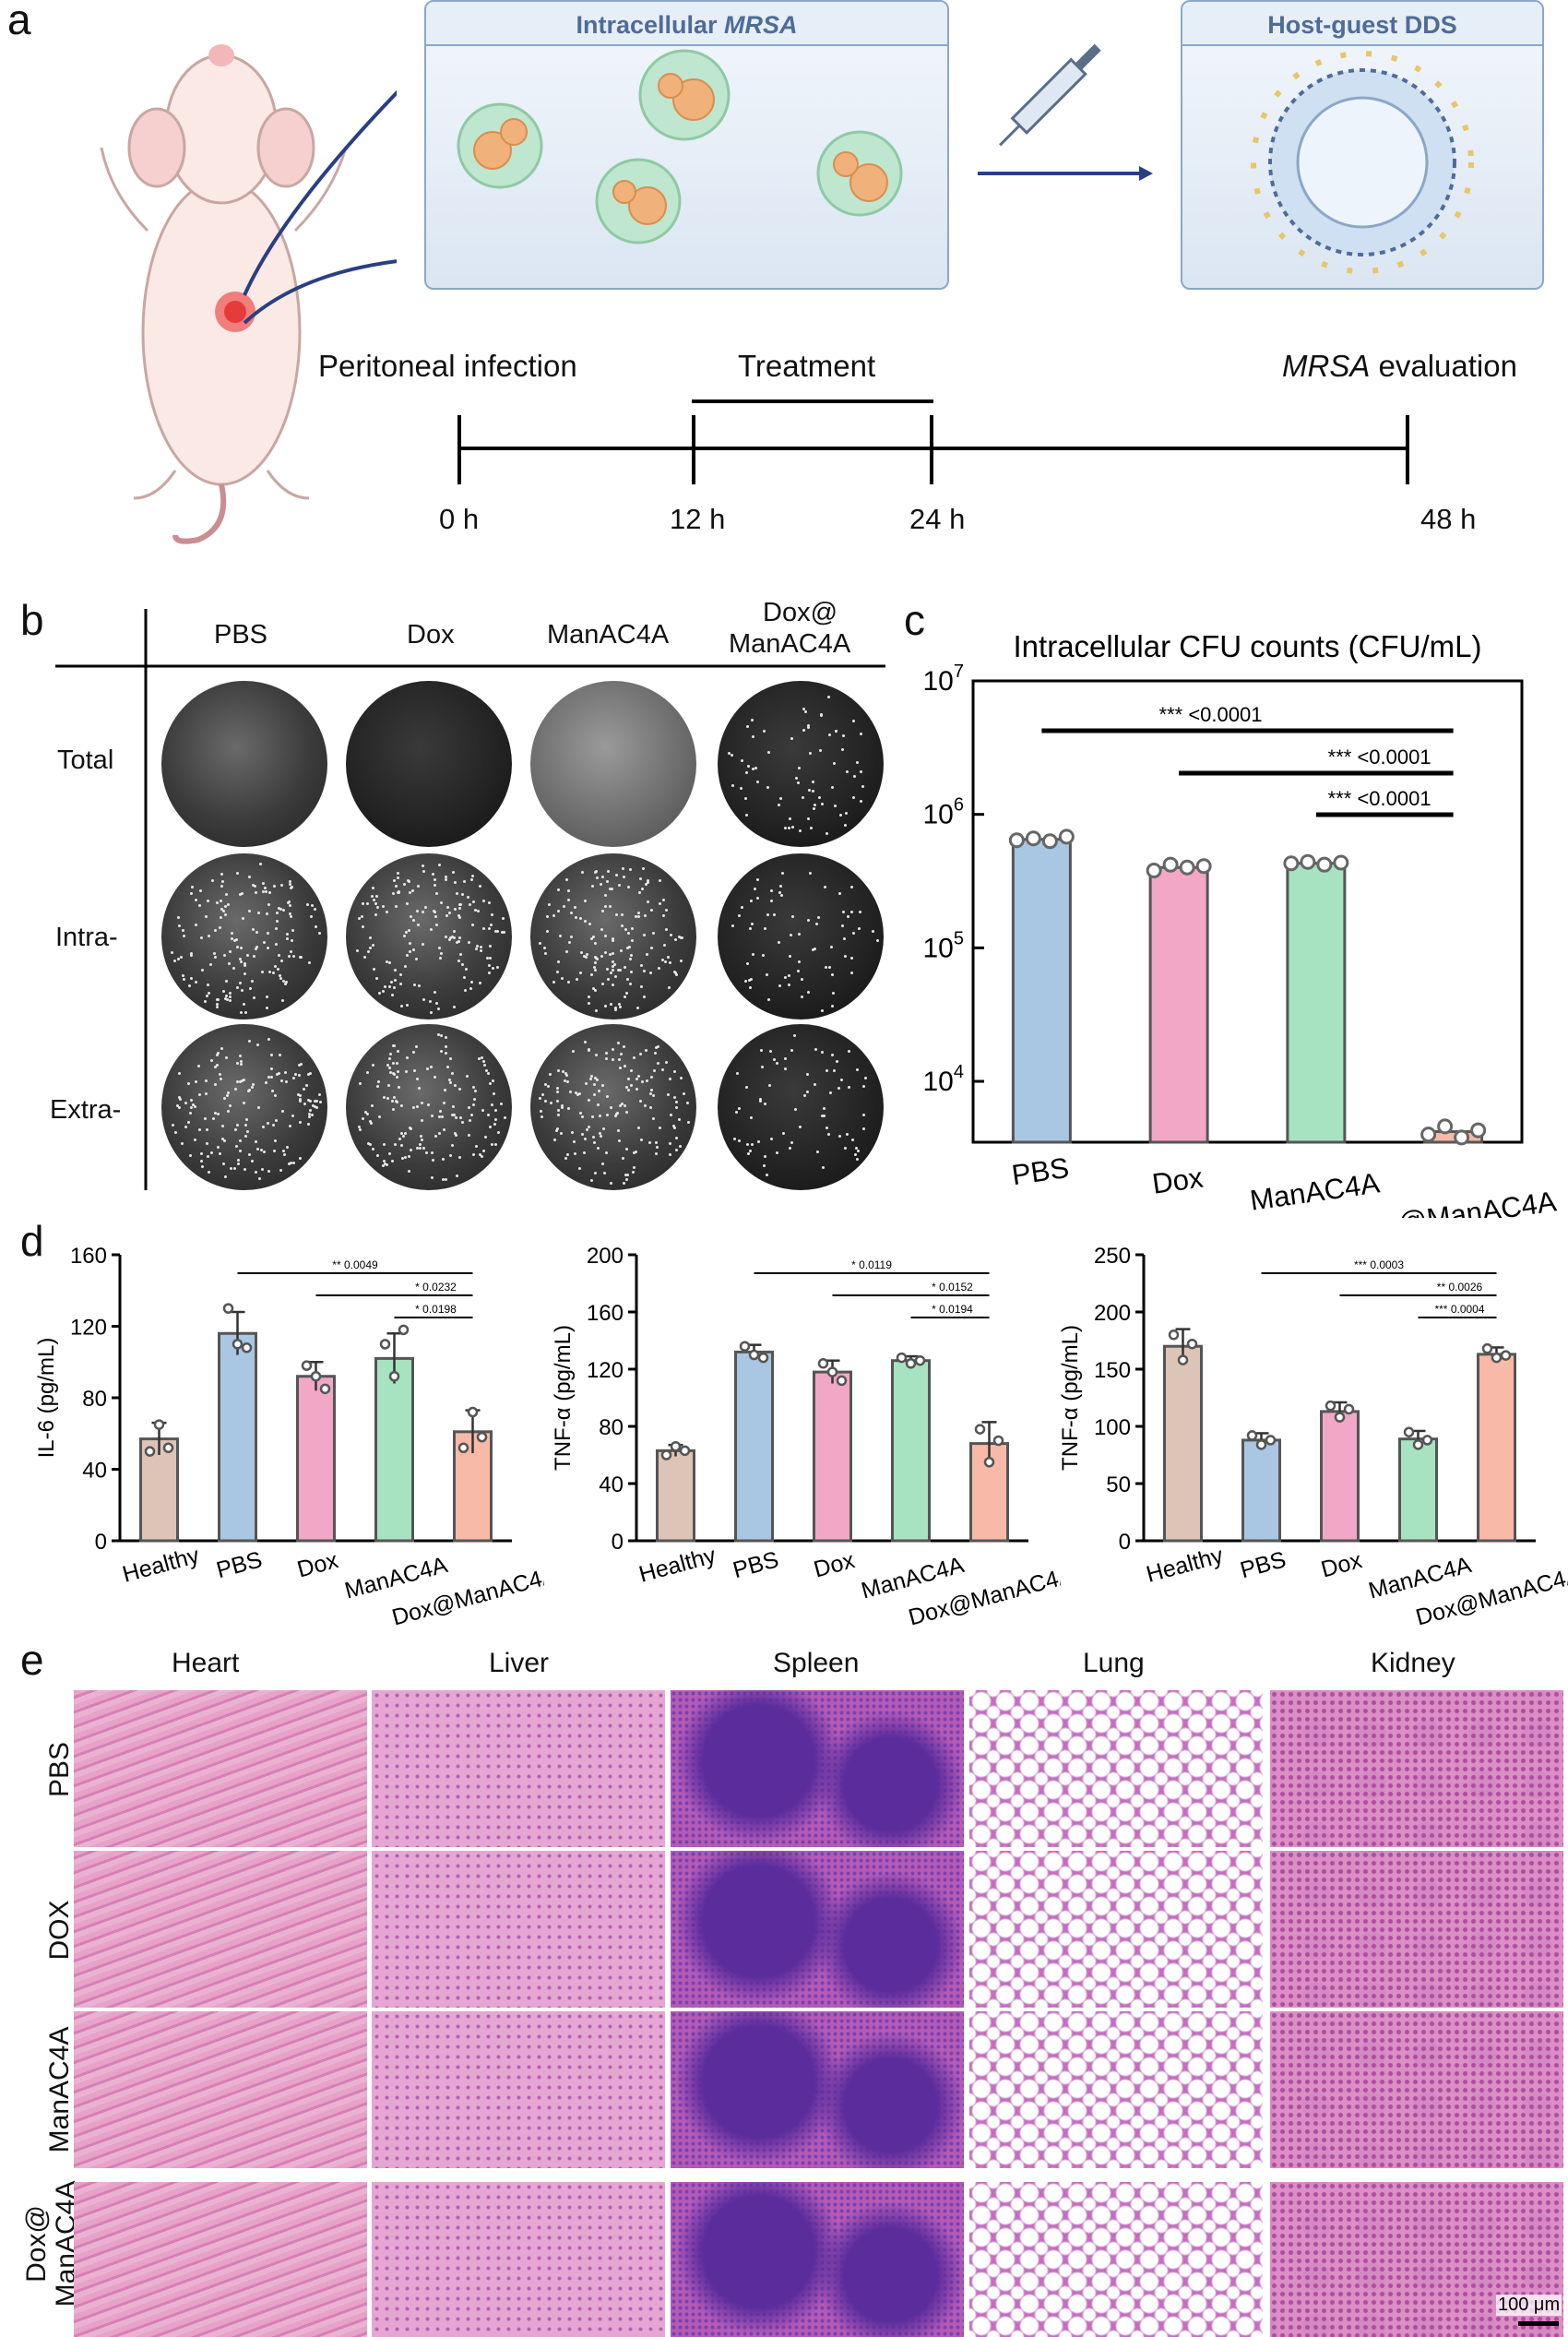  I want to click on histology-image-liver, so click(518, 2259).